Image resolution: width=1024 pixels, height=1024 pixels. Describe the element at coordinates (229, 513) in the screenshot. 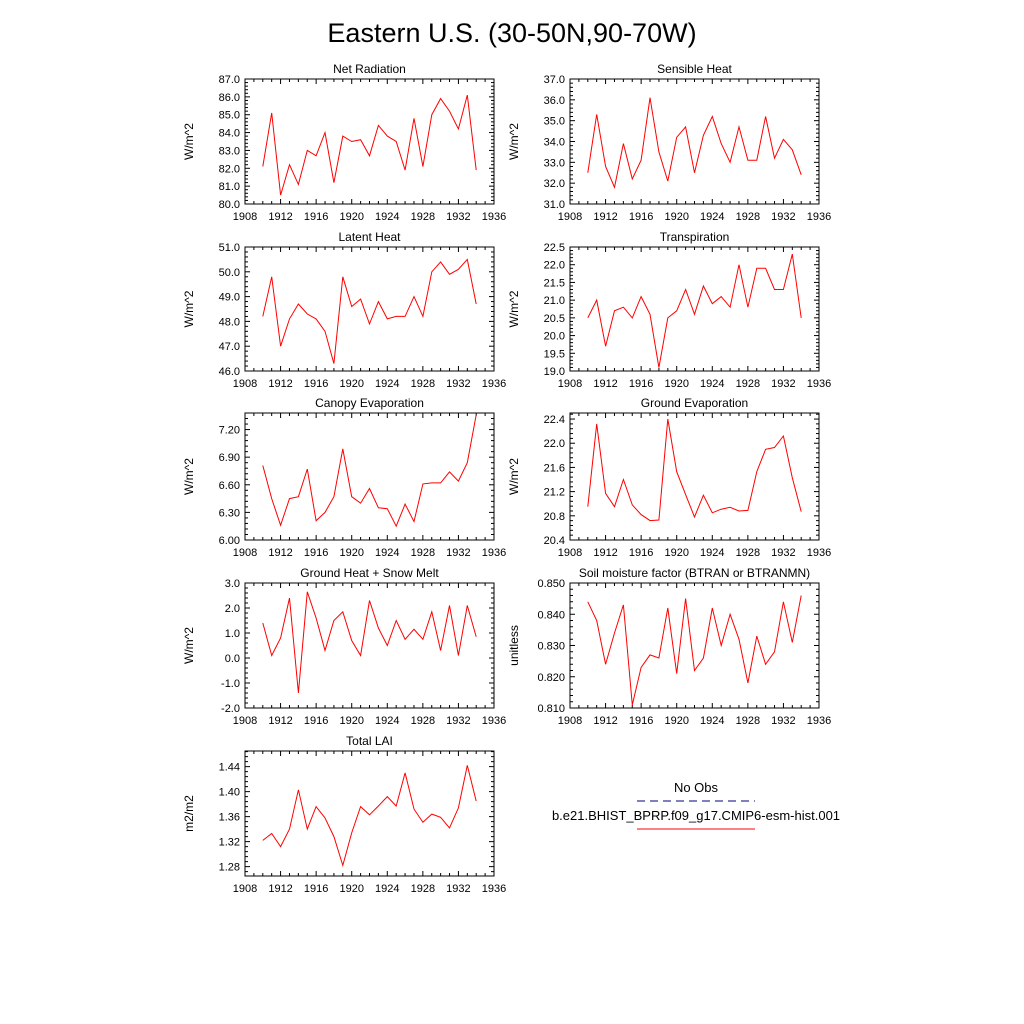

I see `y-tick-label: 6.30` at that location.